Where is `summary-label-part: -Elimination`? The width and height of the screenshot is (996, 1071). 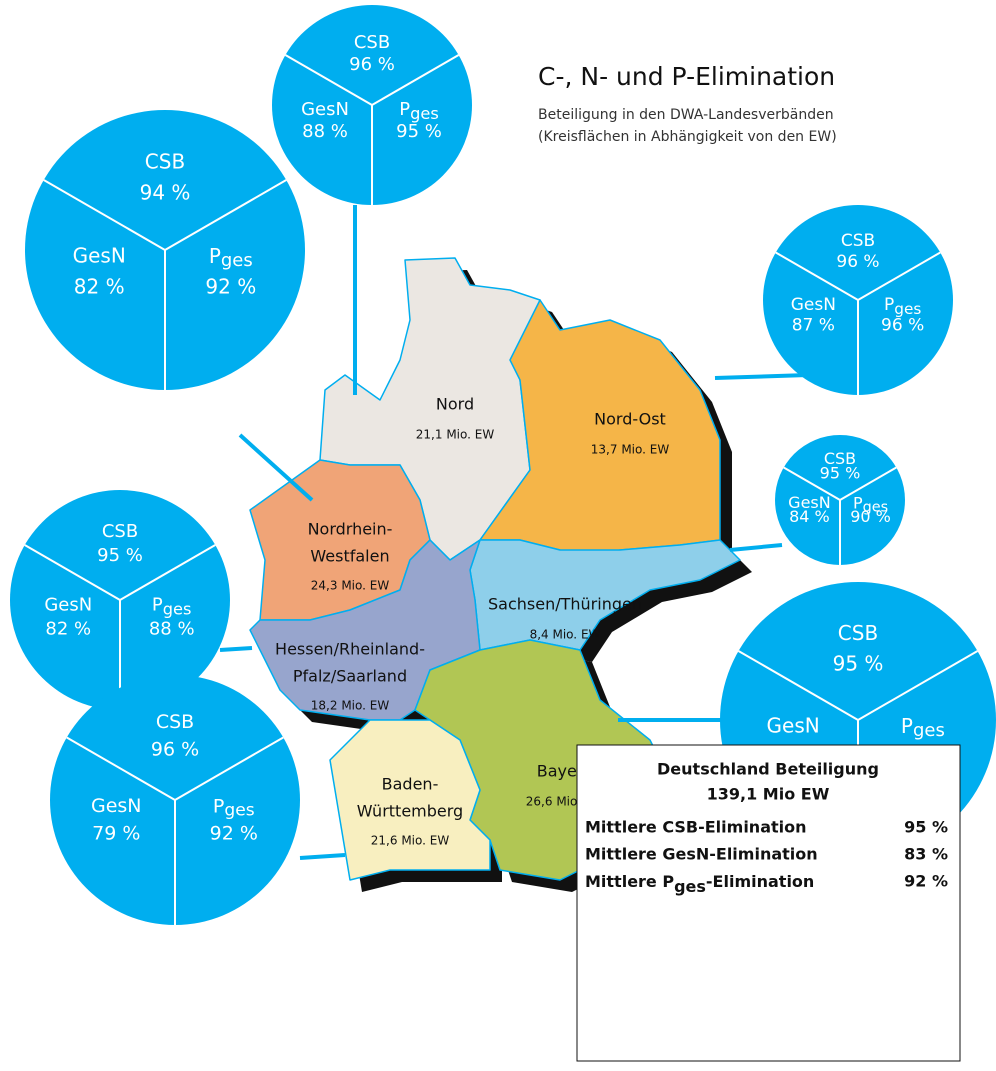 summary-label-part: -Elimination is located at coordinates (760, 881).